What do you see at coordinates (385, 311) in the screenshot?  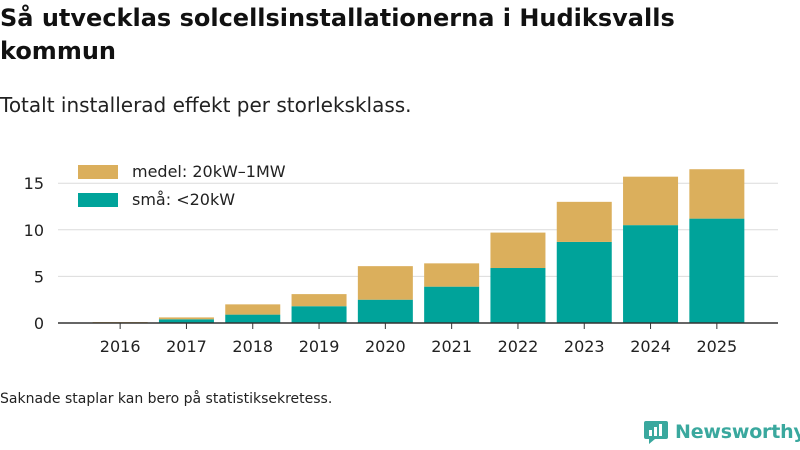 I see `bar-small-2020` at bounding box center [385, 311].